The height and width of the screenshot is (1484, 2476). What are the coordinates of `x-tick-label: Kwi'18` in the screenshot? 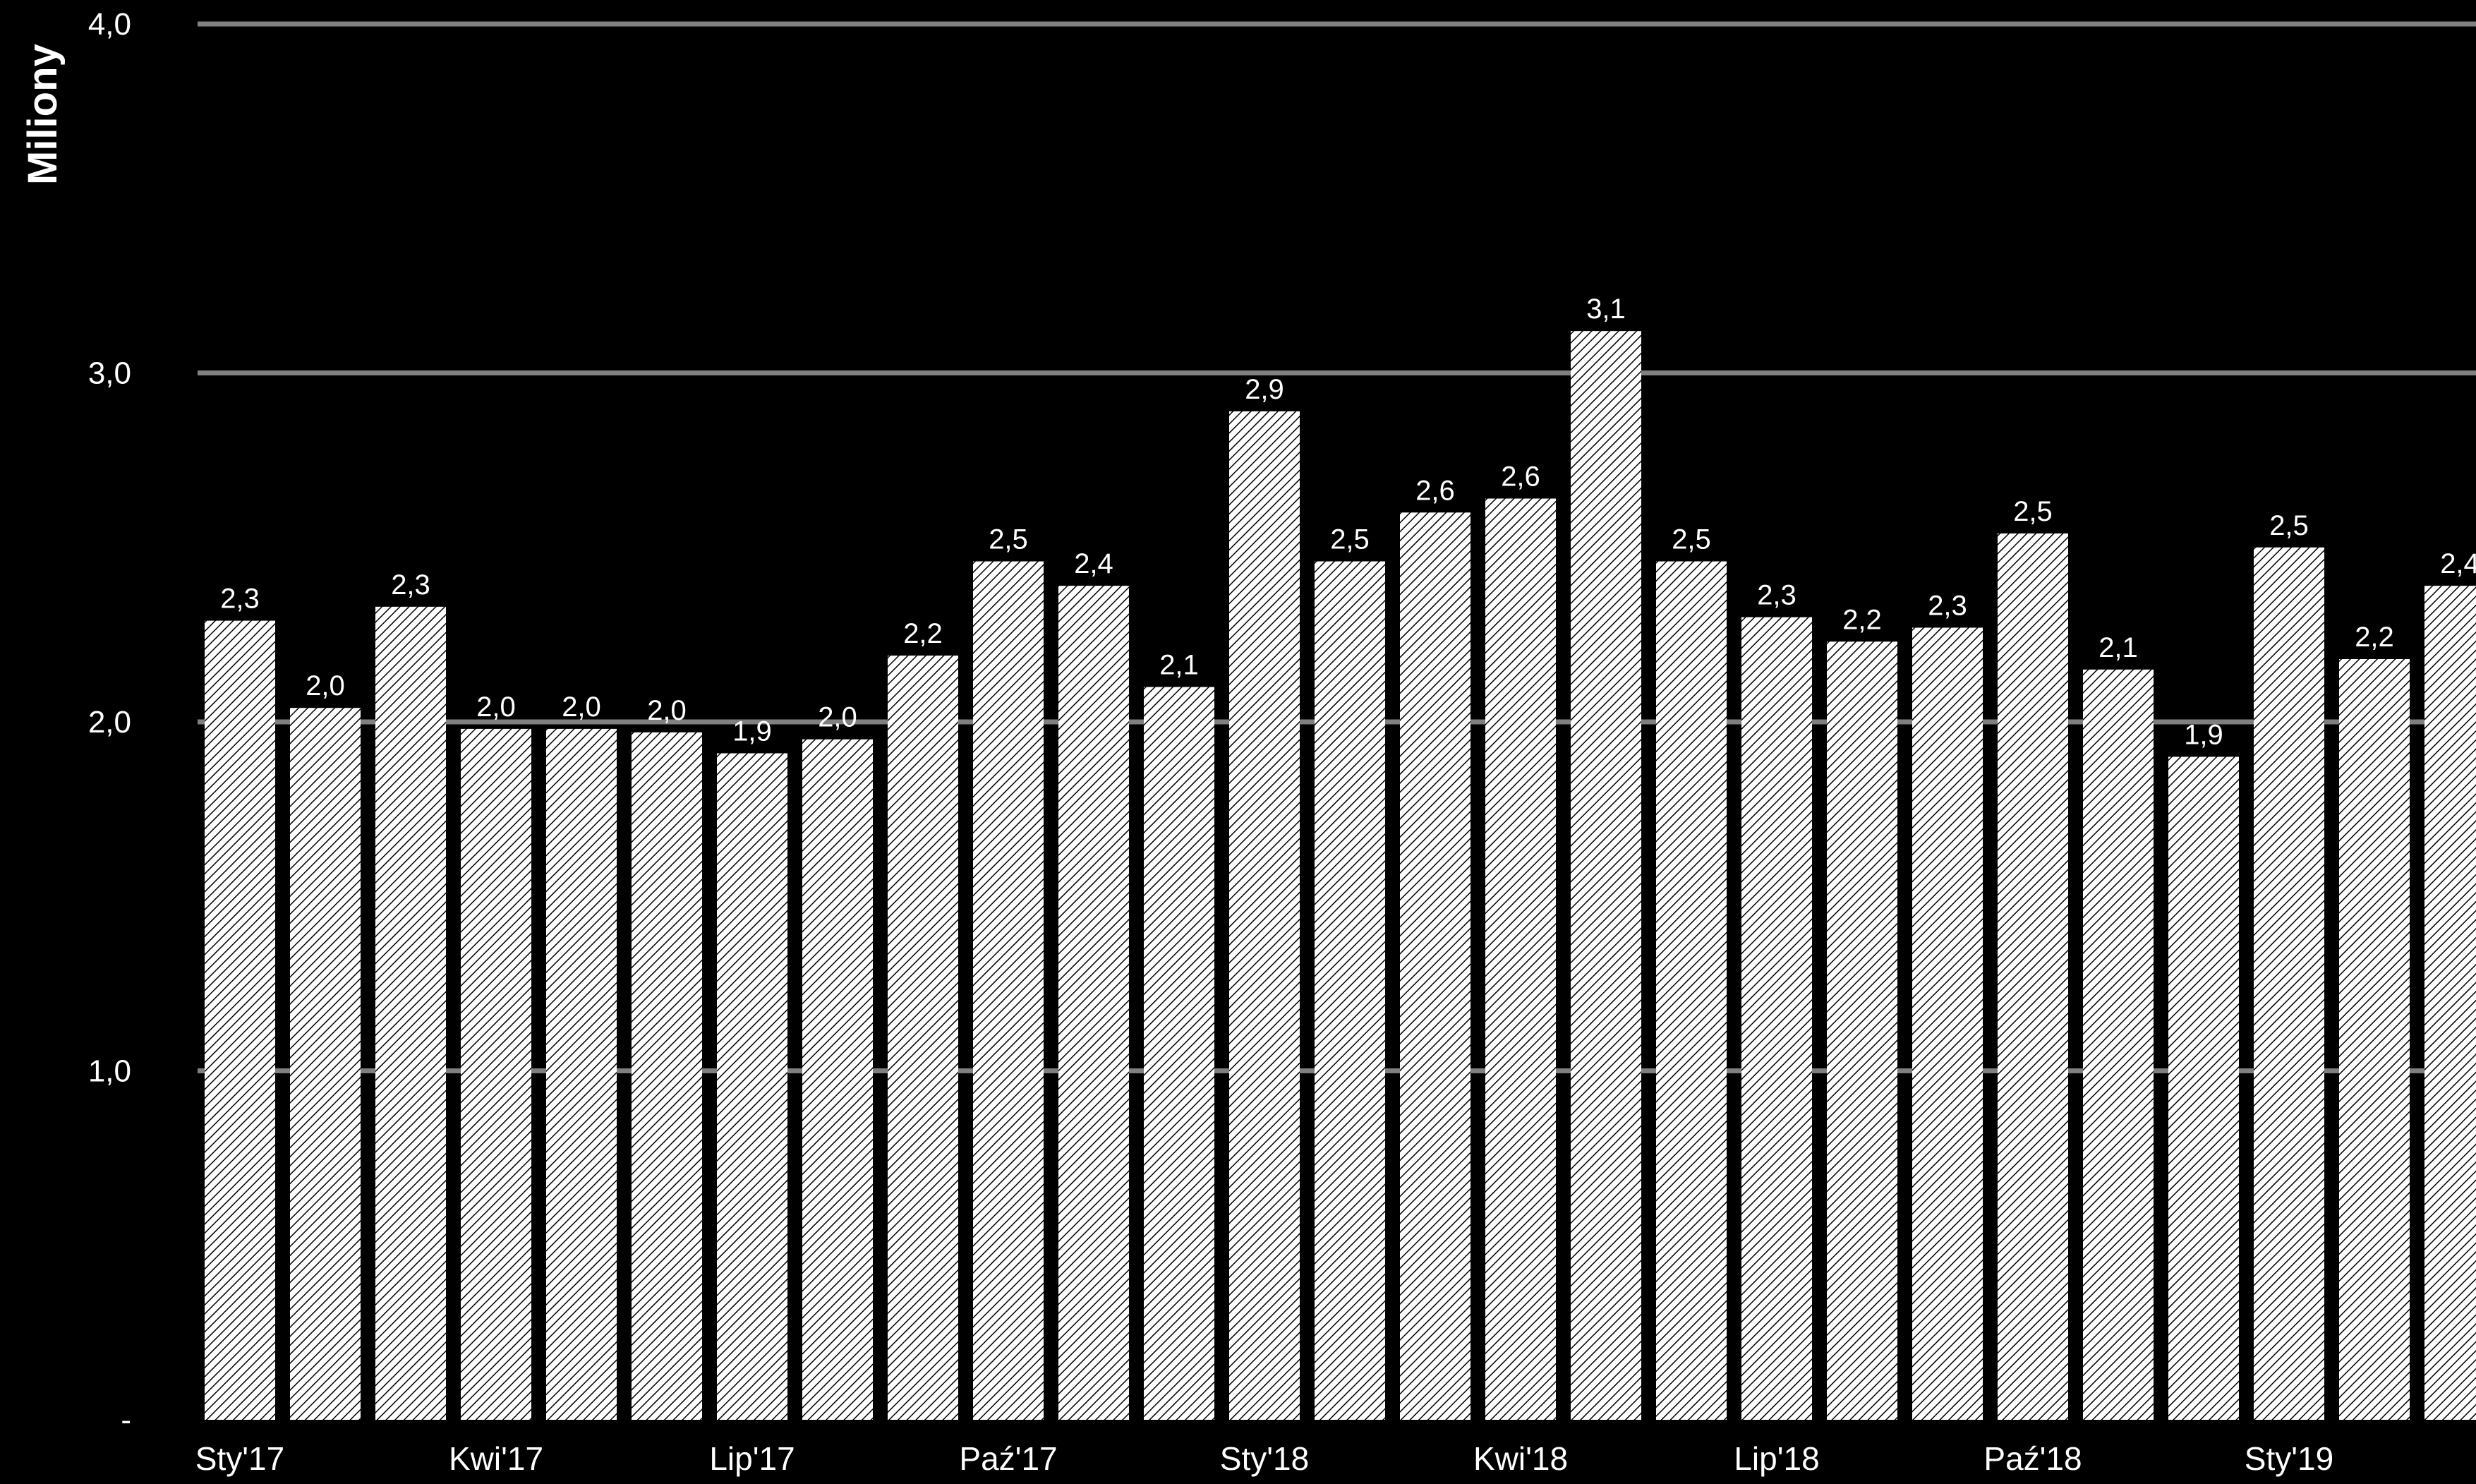 It's located at (1520, 1458).